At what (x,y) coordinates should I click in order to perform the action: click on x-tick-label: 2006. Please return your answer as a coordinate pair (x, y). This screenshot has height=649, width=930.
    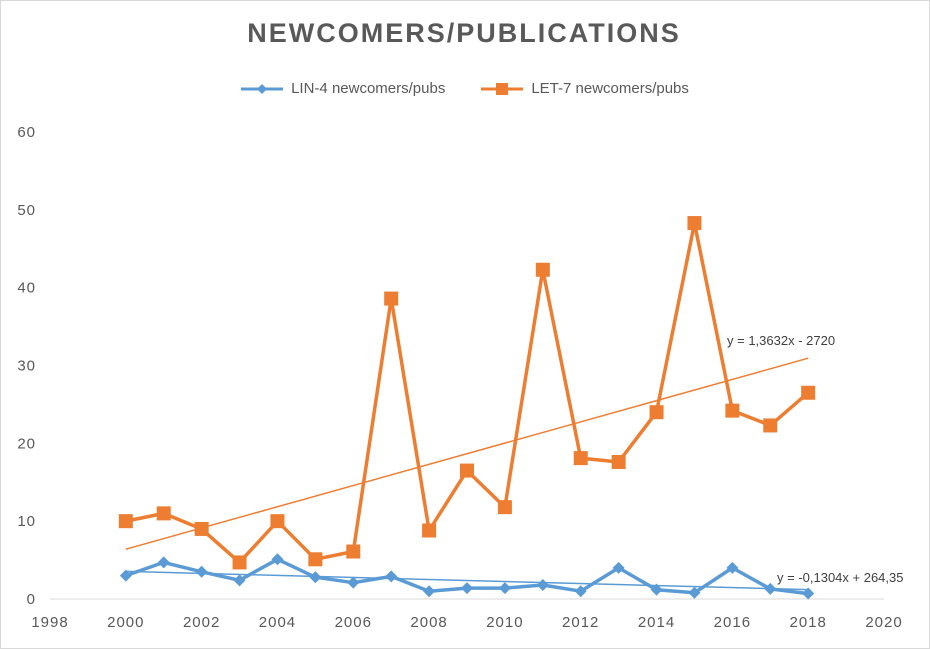
    Looking at the image, I should click on (353, 622).